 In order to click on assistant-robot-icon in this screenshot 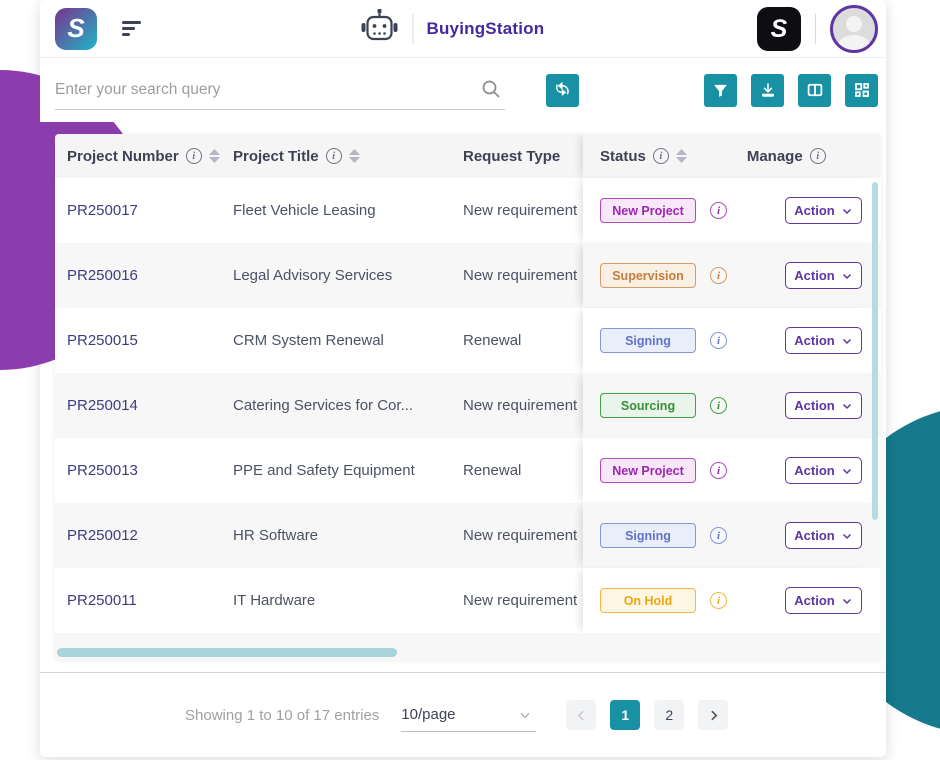, I will do `click(379, 29)`.